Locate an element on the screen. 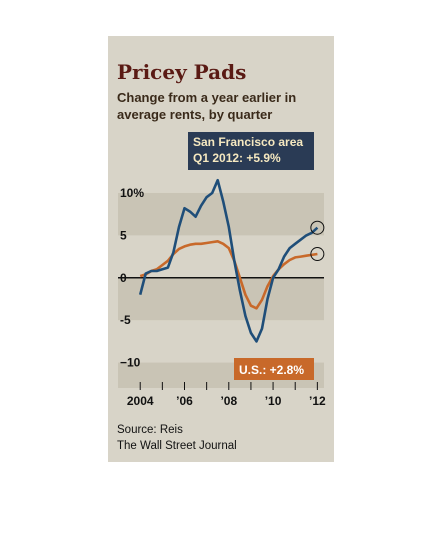  series-lines is located at coordinates (228, 260).